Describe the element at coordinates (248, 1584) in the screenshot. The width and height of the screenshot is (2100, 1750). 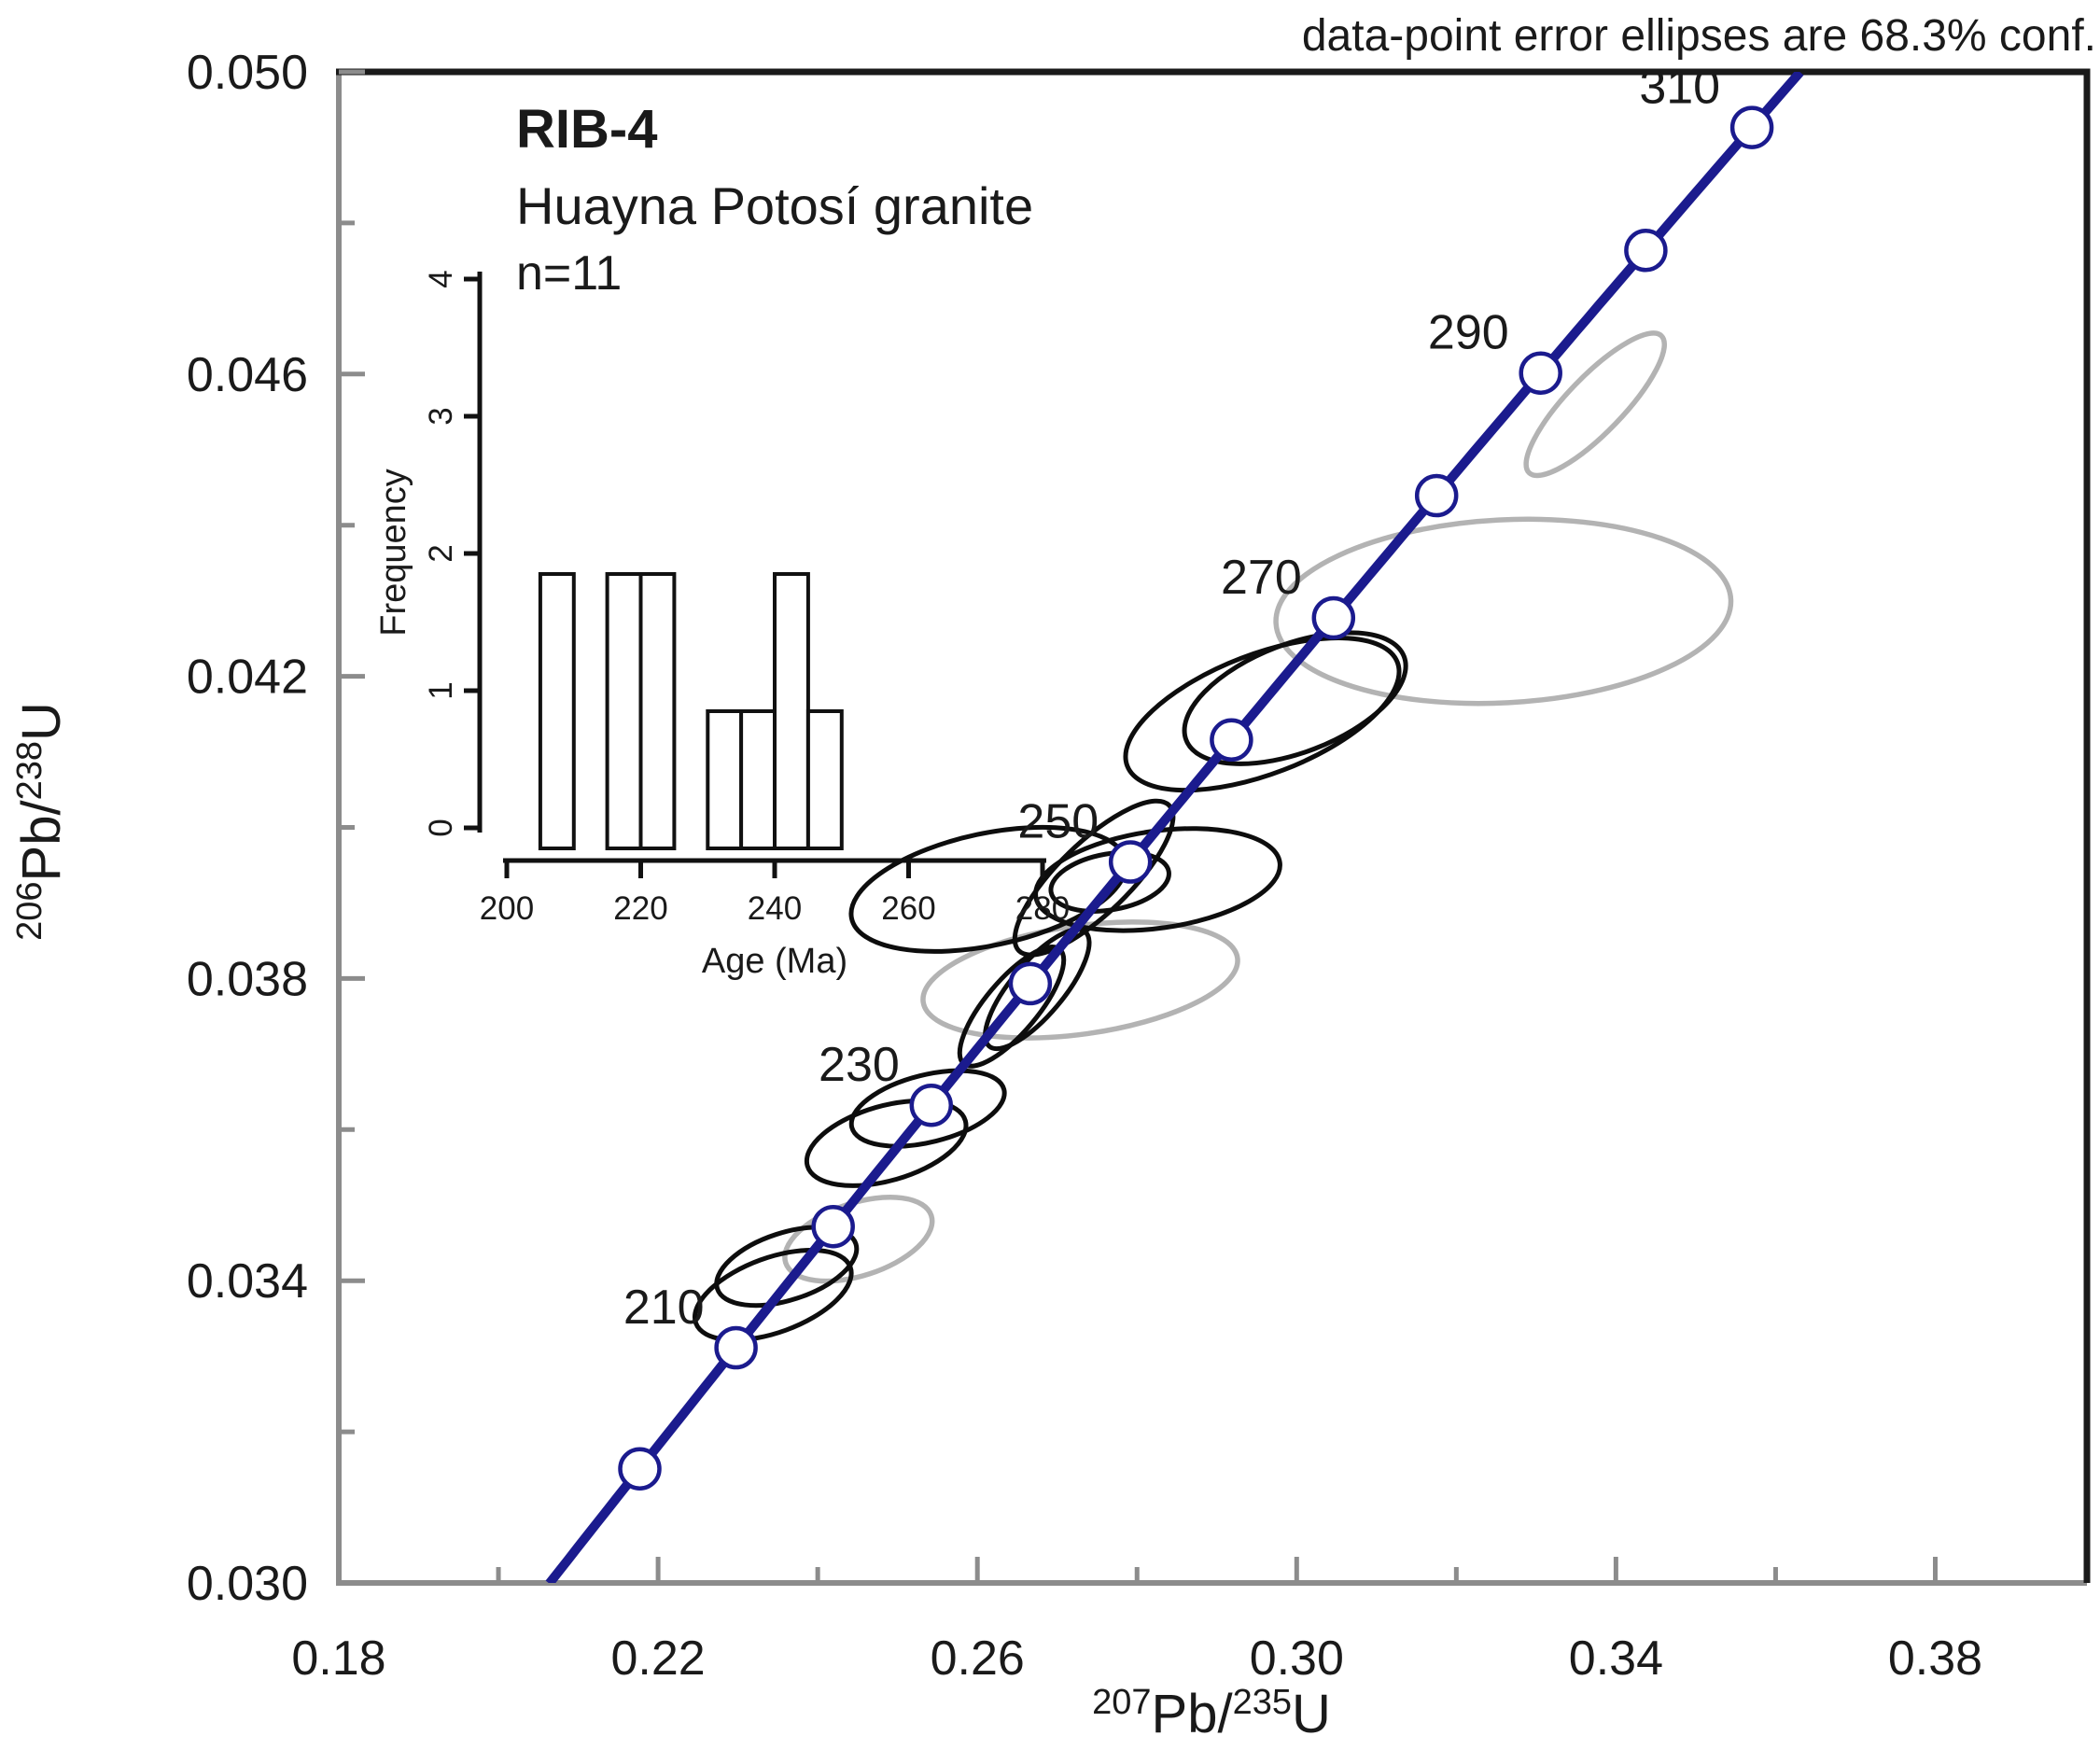
I see `y-tick-label: 0.030` at that location.